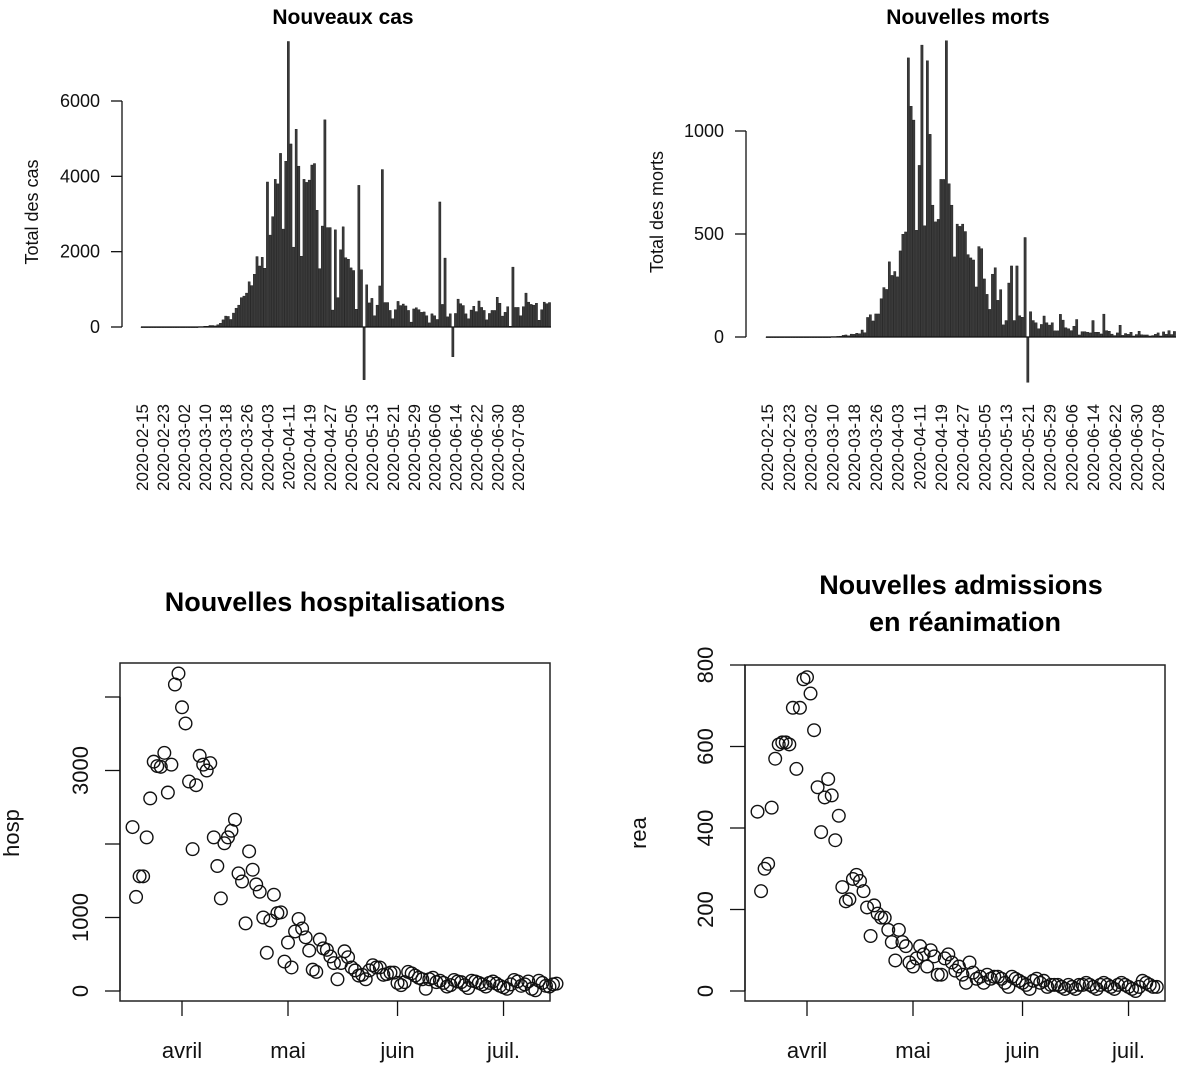 The width and height of the screenshot is (1200, 1081). Describe the element at coordinates (80, 252) in the screenshot. I see `cases-y-tick-label: 2000` at that location.